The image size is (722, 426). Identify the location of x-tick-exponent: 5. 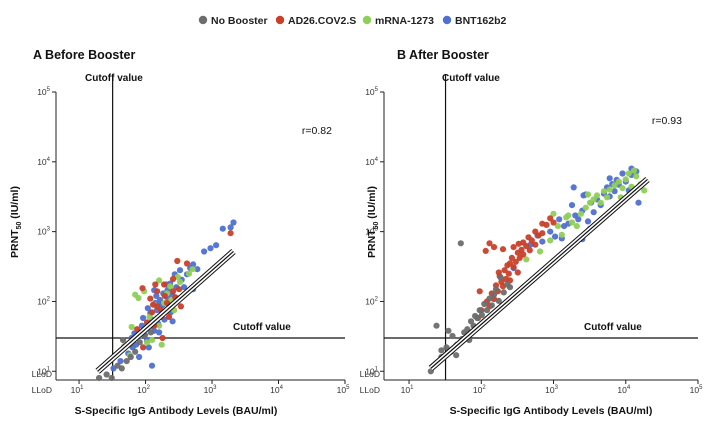
(348, 388).